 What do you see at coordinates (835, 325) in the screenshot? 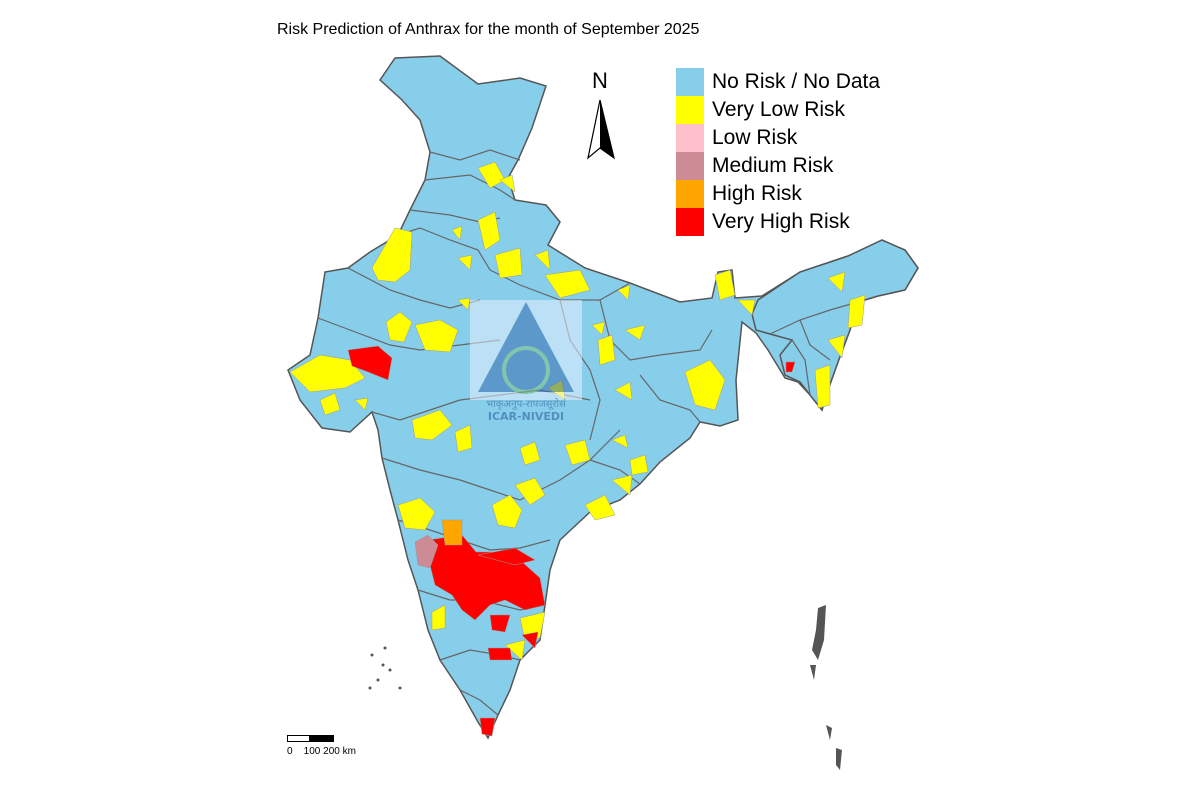
I see `northeast-region` at bounding box center [835, 325].